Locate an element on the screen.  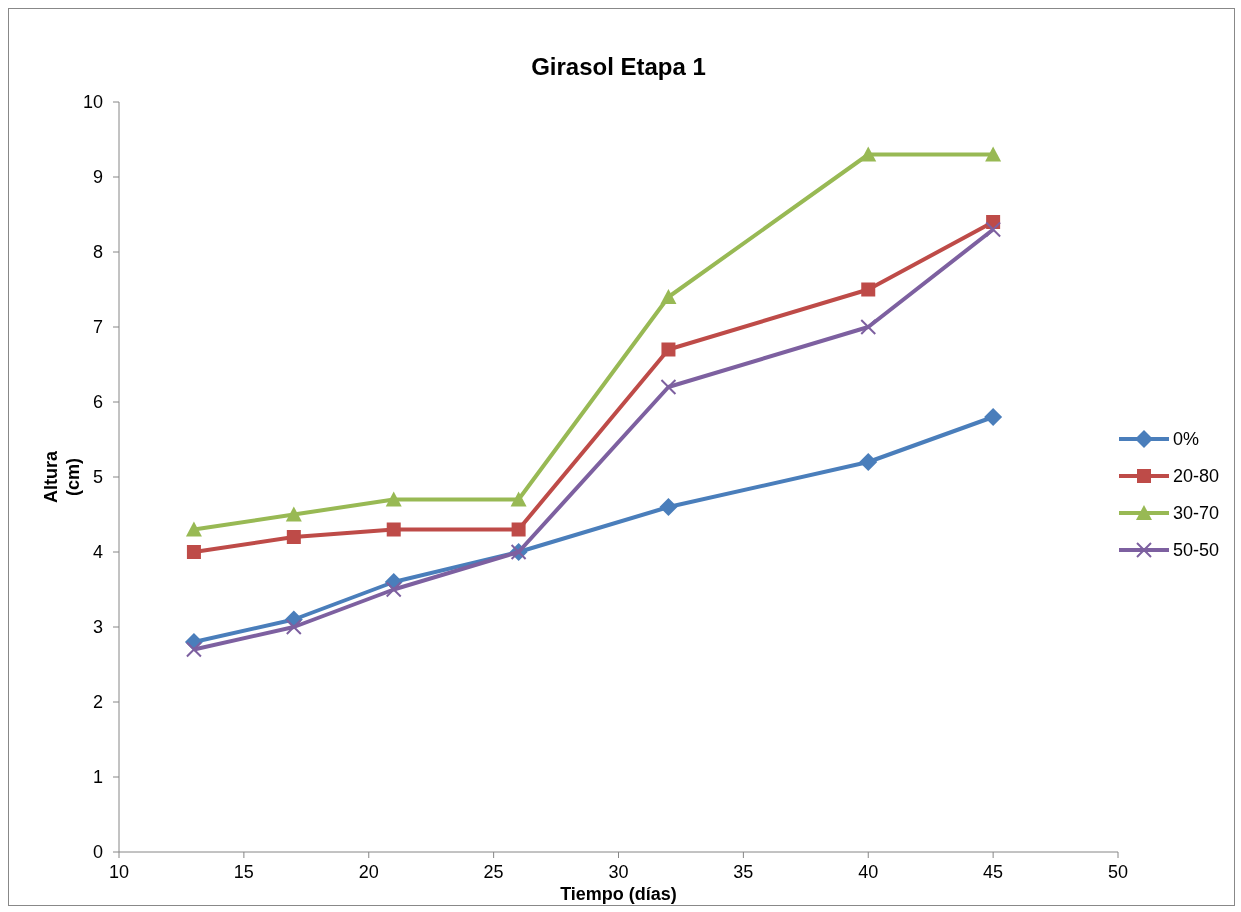
x-axis-title: Tiempo (días) is located at coordinates (618, 894).